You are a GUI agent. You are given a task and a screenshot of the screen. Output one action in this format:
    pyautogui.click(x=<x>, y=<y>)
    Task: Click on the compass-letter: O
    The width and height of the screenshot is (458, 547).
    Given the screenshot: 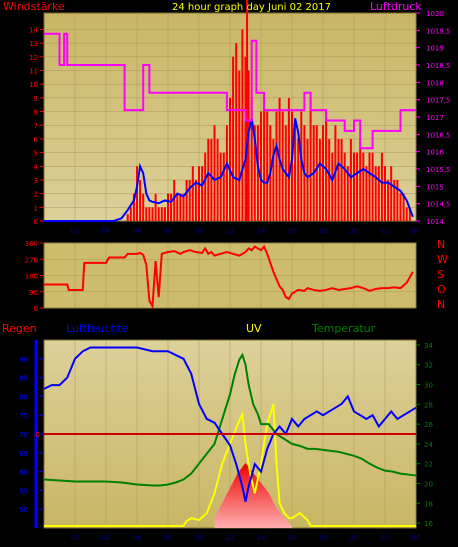 What is the action you would take?
    pyautogui.click(x=441, y=289)
    